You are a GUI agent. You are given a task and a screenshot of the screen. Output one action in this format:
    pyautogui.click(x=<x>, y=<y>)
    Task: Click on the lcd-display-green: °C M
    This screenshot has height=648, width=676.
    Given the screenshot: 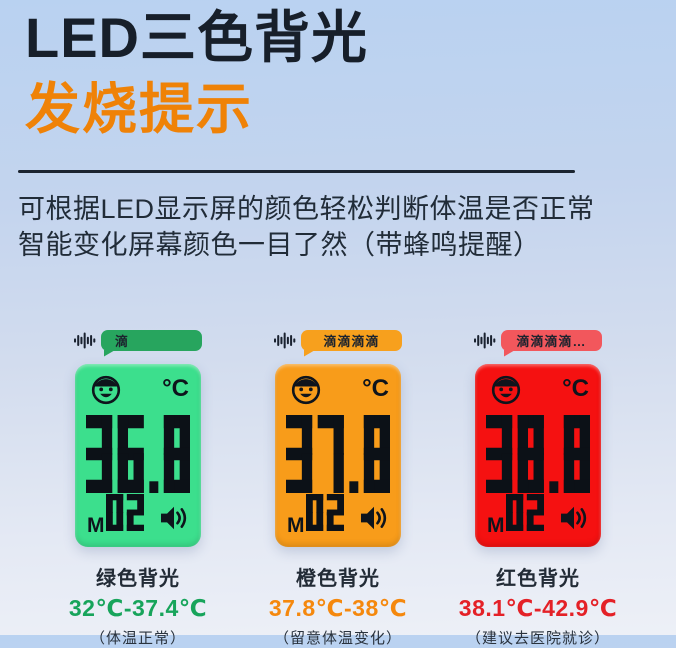 What is the action you would take?
    pyautogui.click(x=138, y=455)
    